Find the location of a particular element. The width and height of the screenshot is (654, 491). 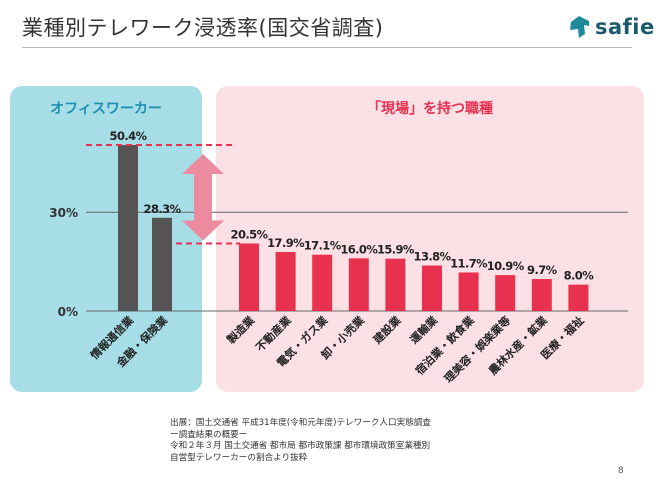

safie-logo-icon is located at coordinates (579, 27).